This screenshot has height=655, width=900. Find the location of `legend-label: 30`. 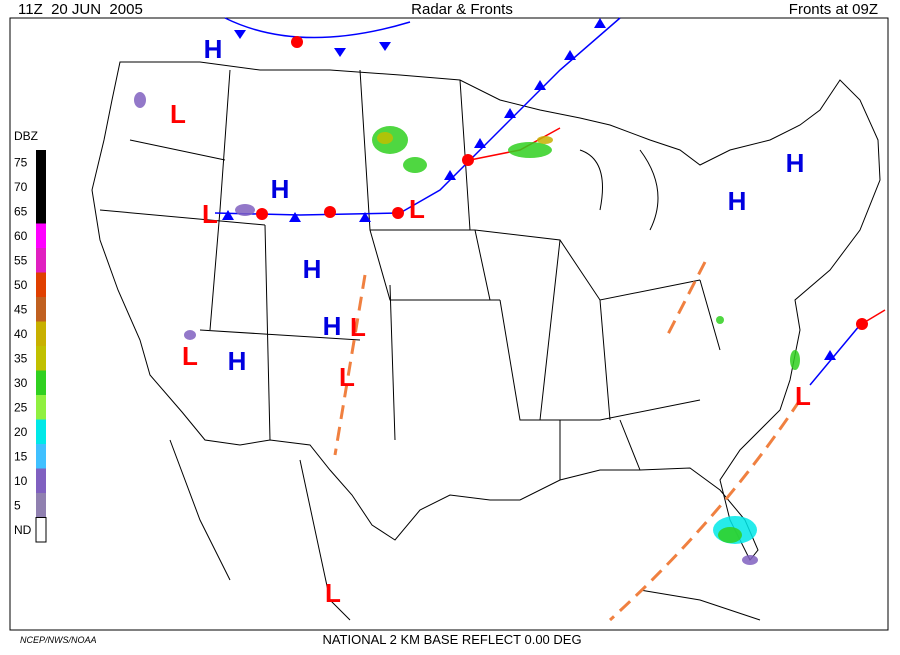

legend-label: 30 is located at coordinates (21, 383).